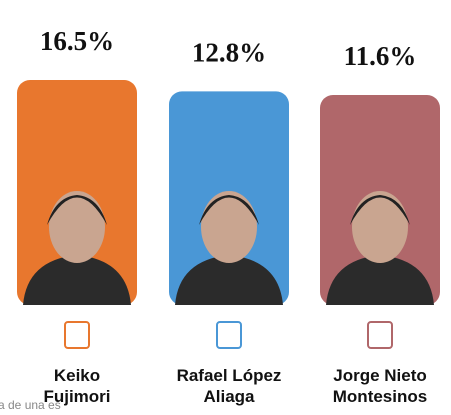  Describe the element at coordinates (229, 52) in the screenshot. I see `value-label: 12.8%` at that location.